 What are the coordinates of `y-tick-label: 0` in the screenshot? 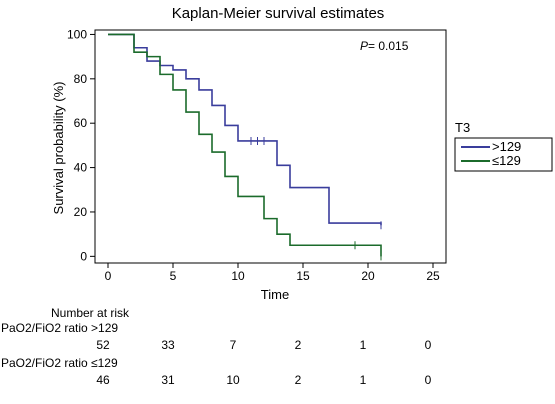 It's located at (83, 256).